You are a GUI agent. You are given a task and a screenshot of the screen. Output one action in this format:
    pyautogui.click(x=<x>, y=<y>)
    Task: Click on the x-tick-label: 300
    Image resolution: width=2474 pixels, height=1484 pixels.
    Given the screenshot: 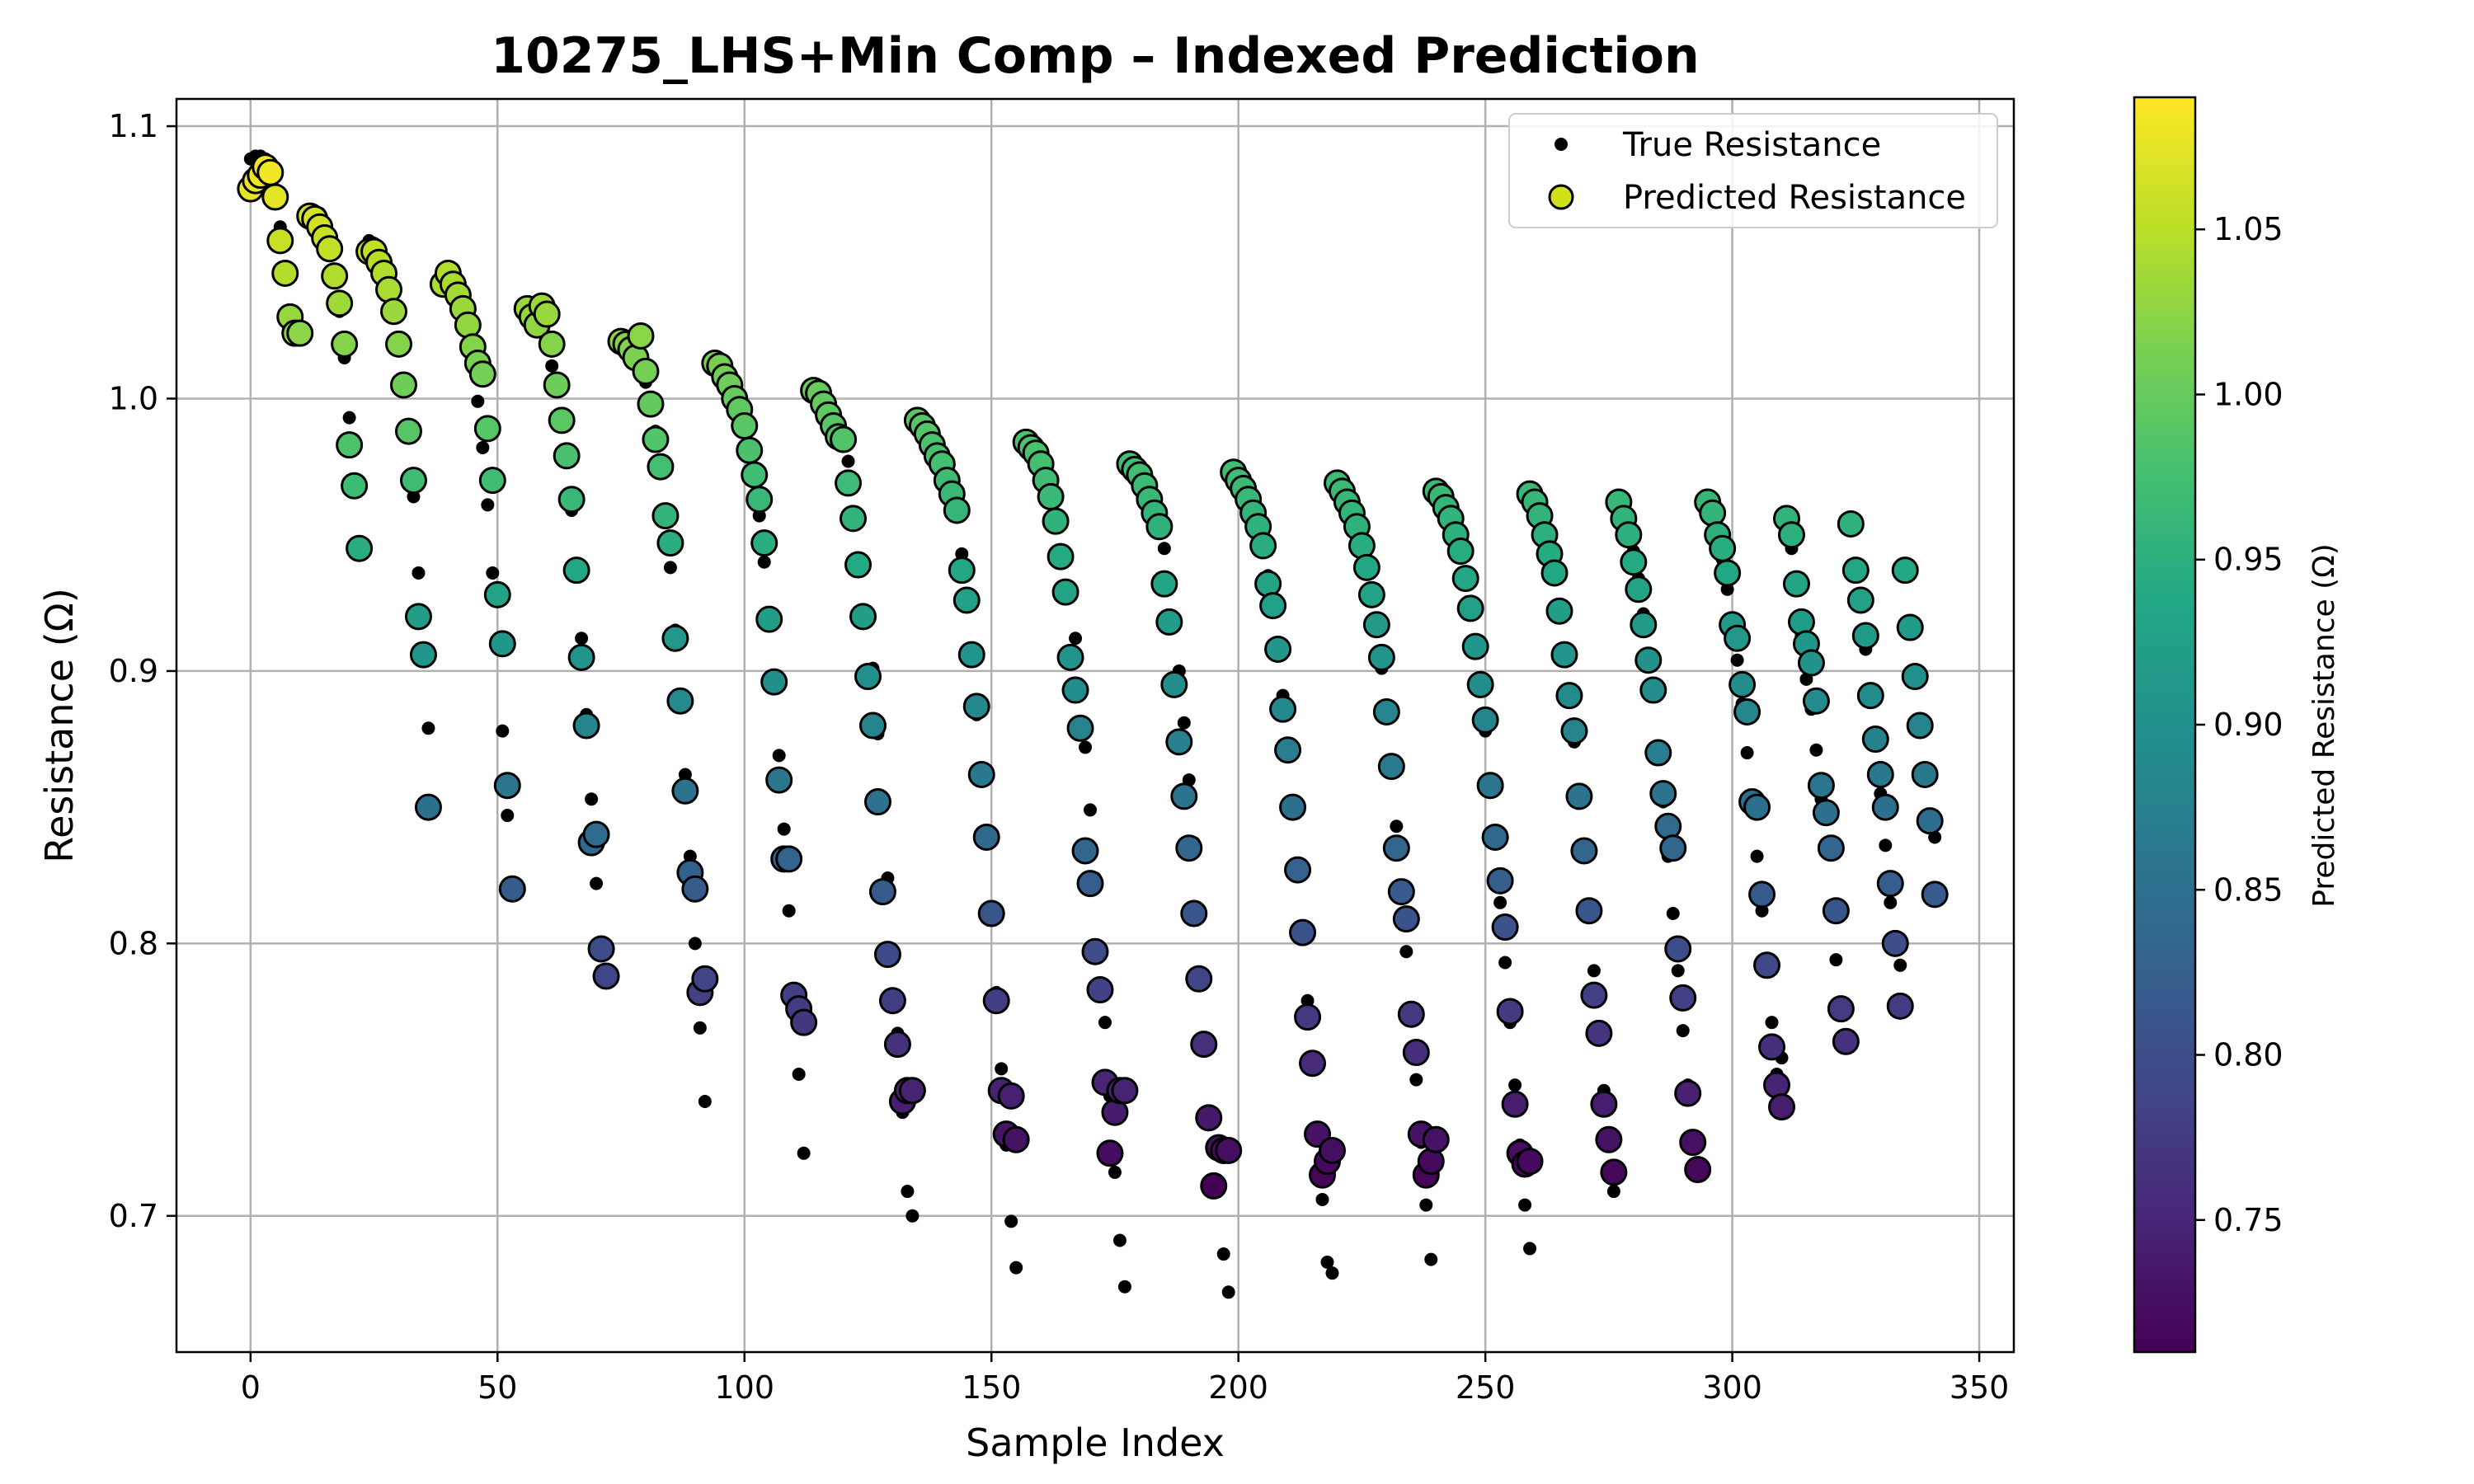 What is the action you would take?
    pyautogui.click(x=1732, y=1387)
    